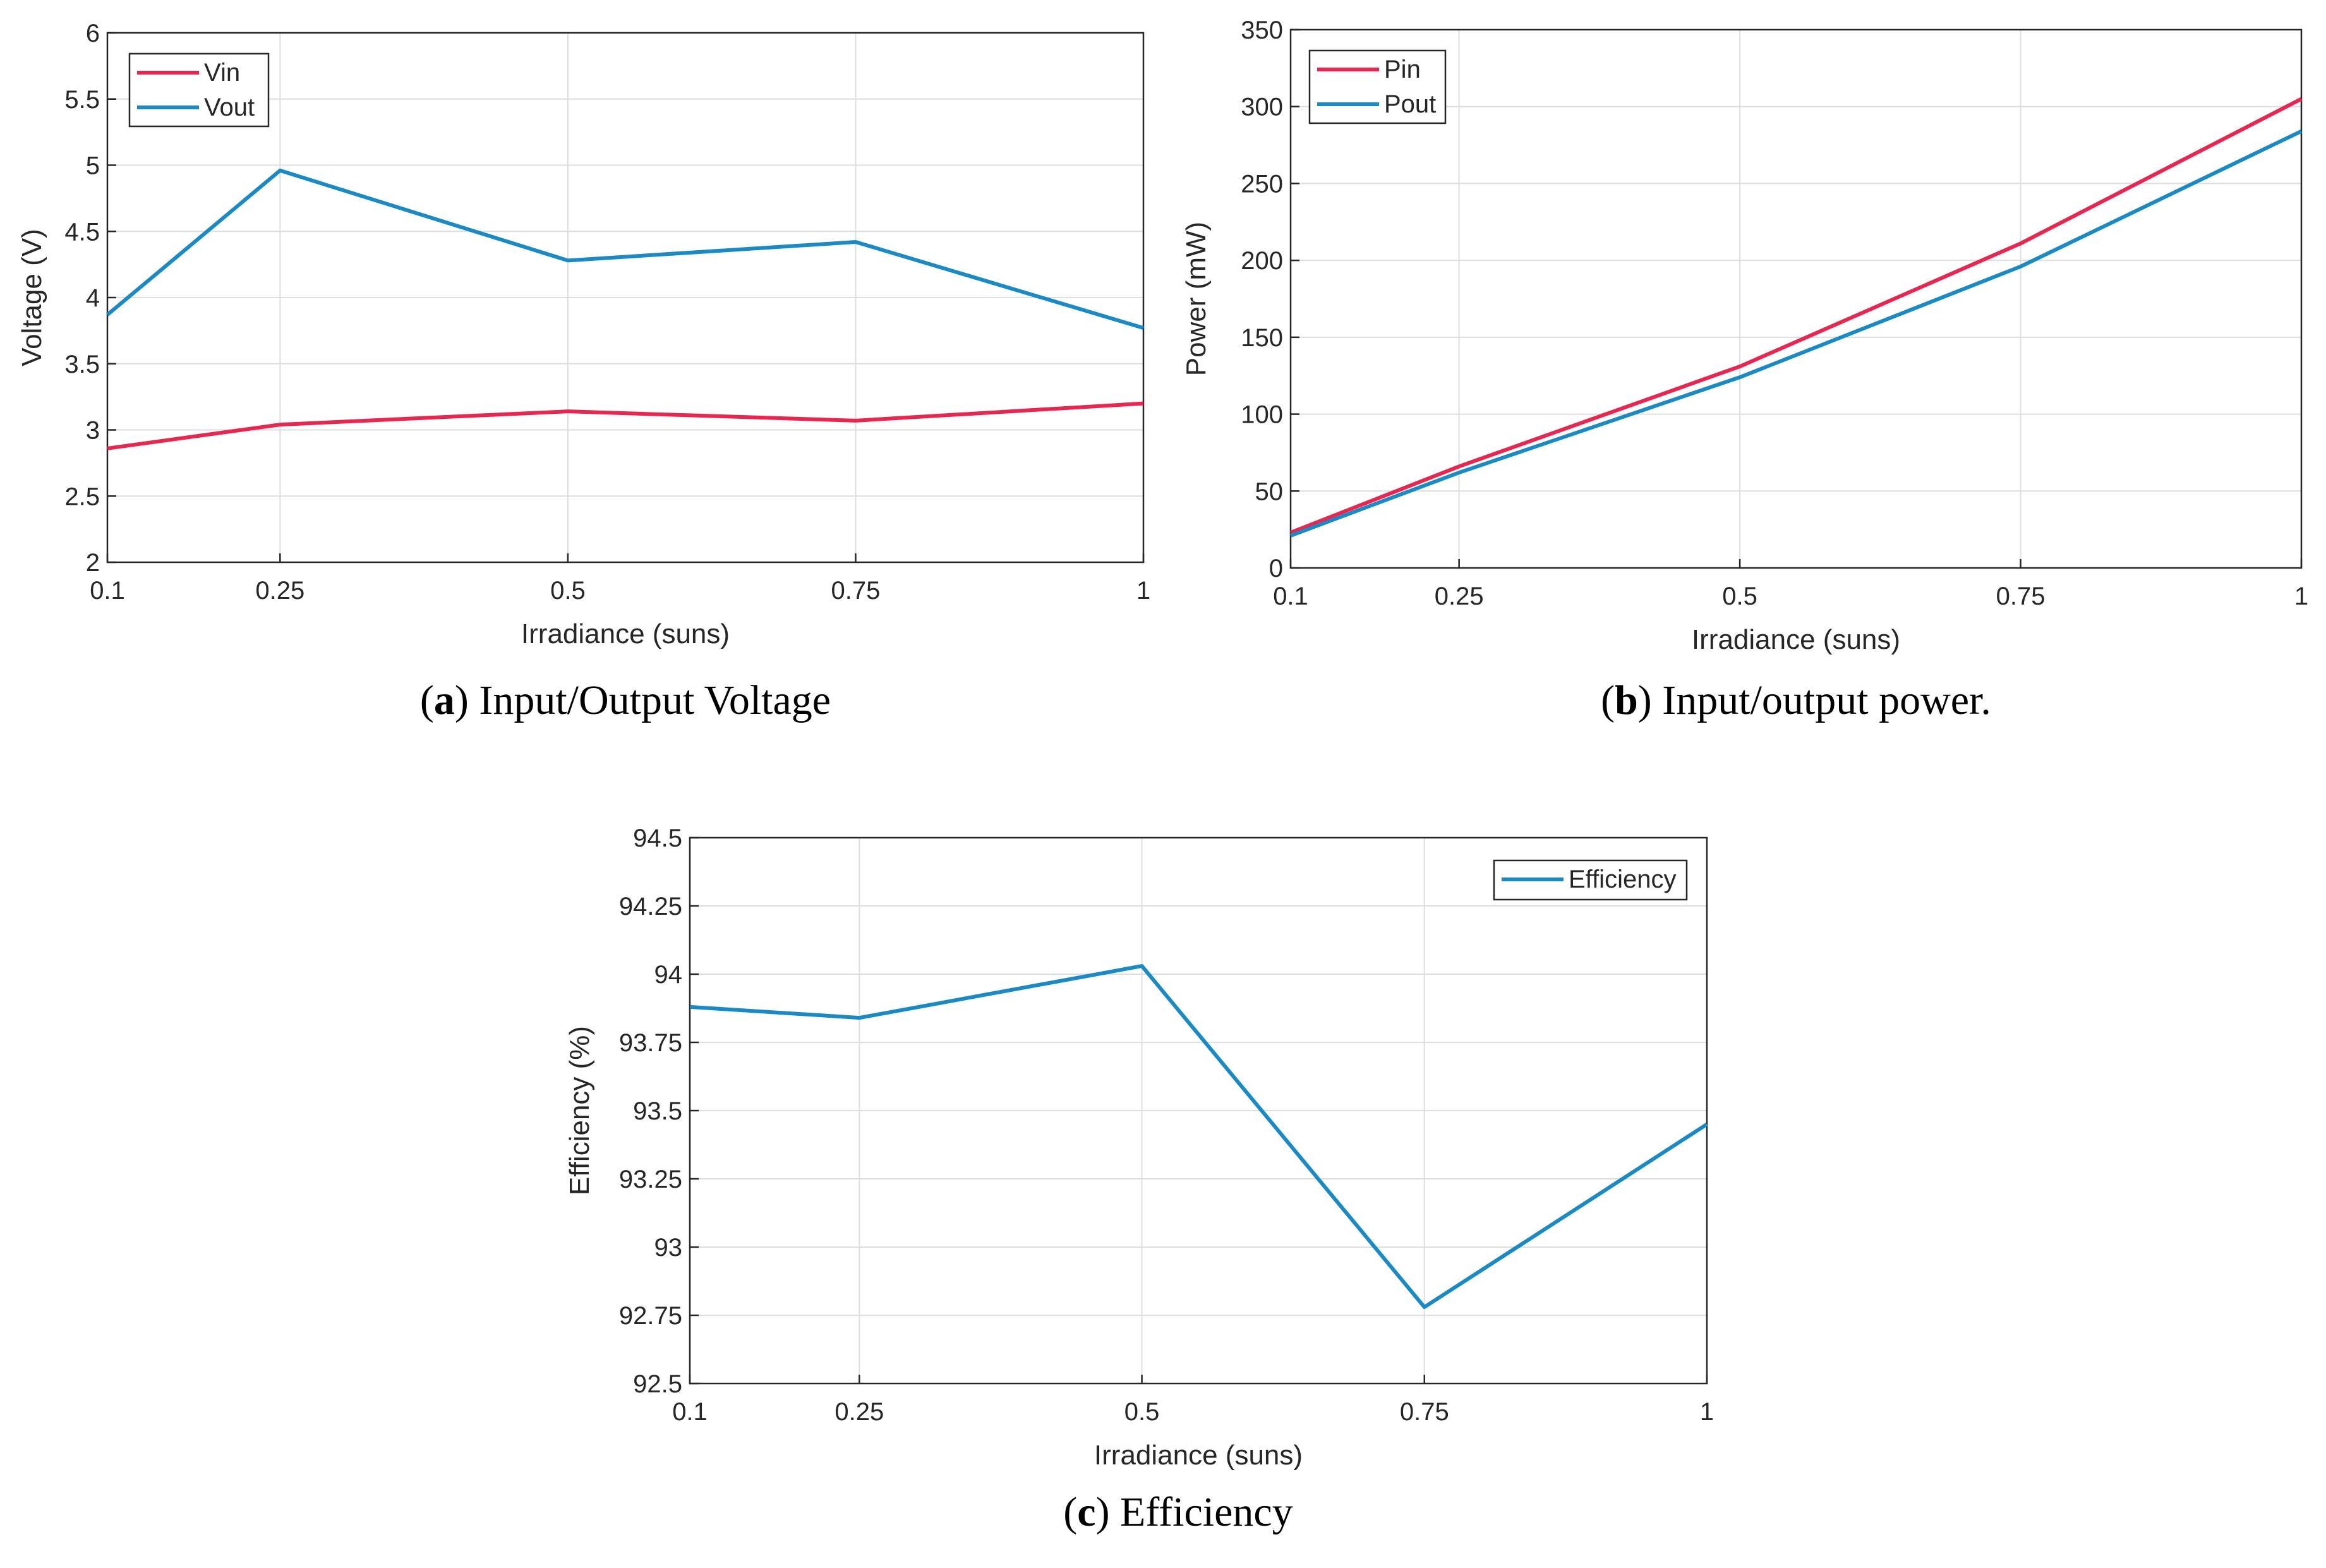  I want to click on y-tick-label: 0, so click(1276, 568).